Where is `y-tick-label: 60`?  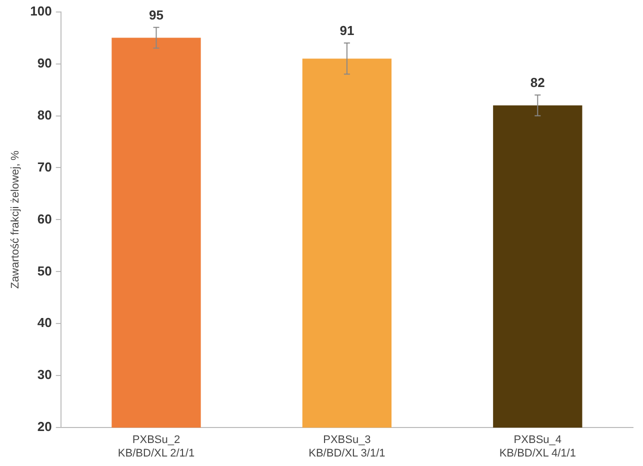
y-tick-label: 60 is located at coordinates (44, 218).